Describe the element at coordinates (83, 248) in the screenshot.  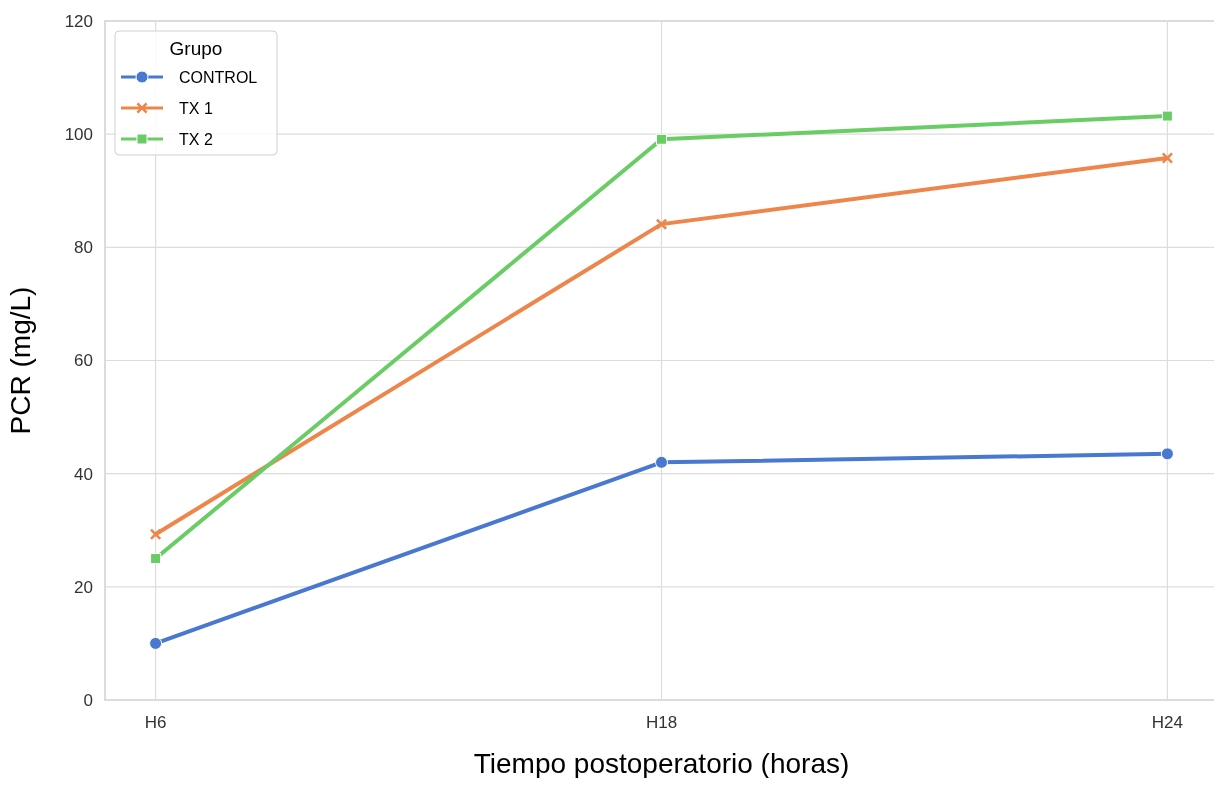
I see `y-tick-label: 80` at that location.